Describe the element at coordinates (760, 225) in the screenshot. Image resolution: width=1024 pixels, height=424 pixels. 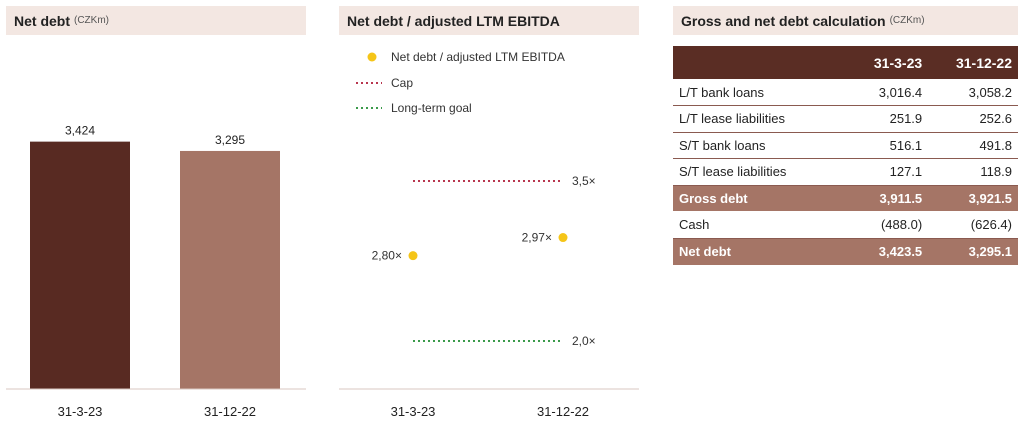
I see `row-label: Cash` at that location.